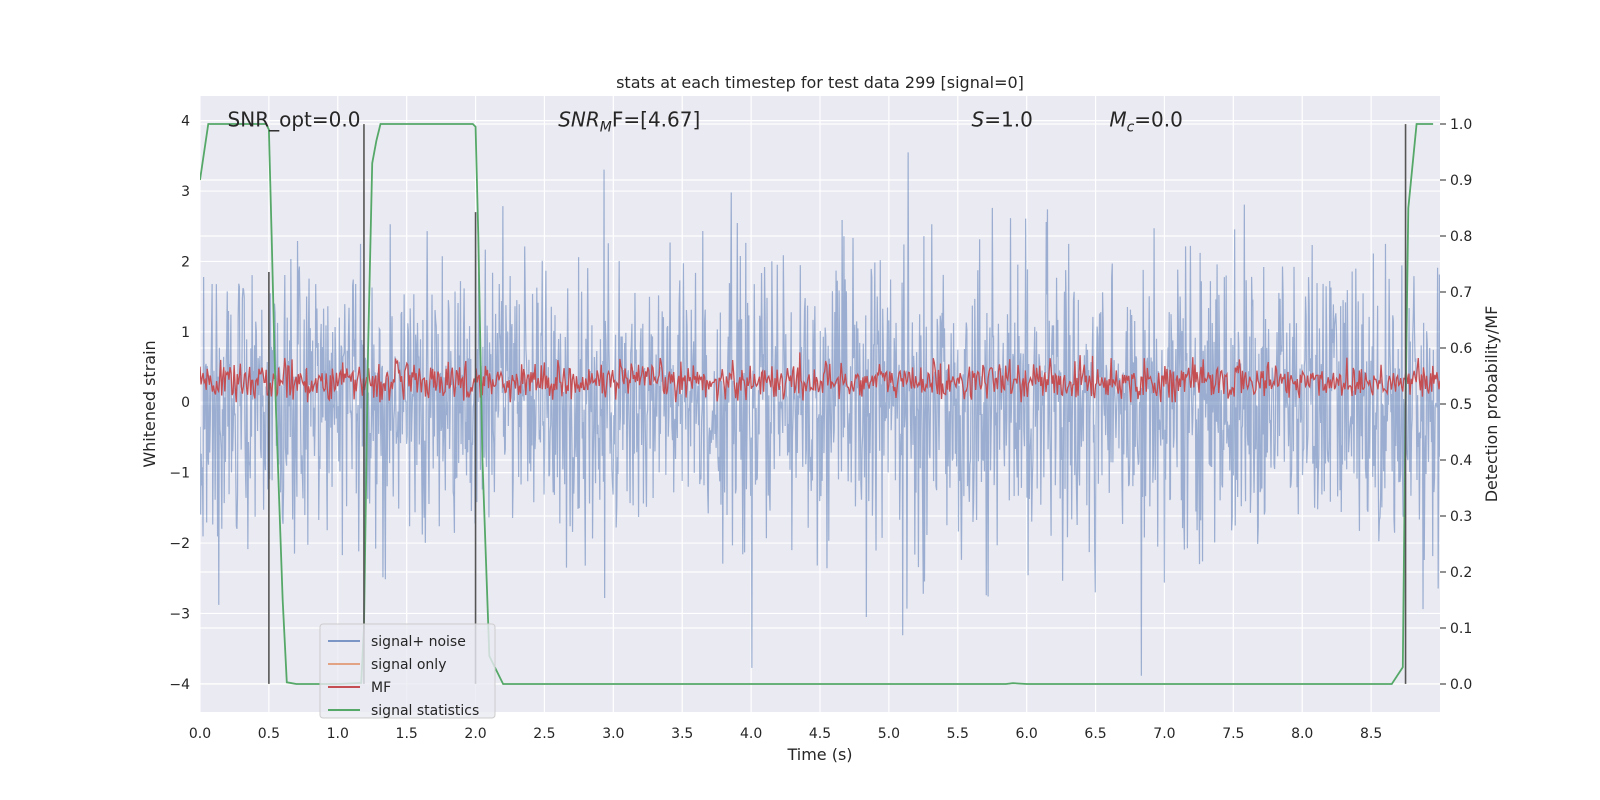  I want to click on x-axis-label: Time (s), so click(819, 754).